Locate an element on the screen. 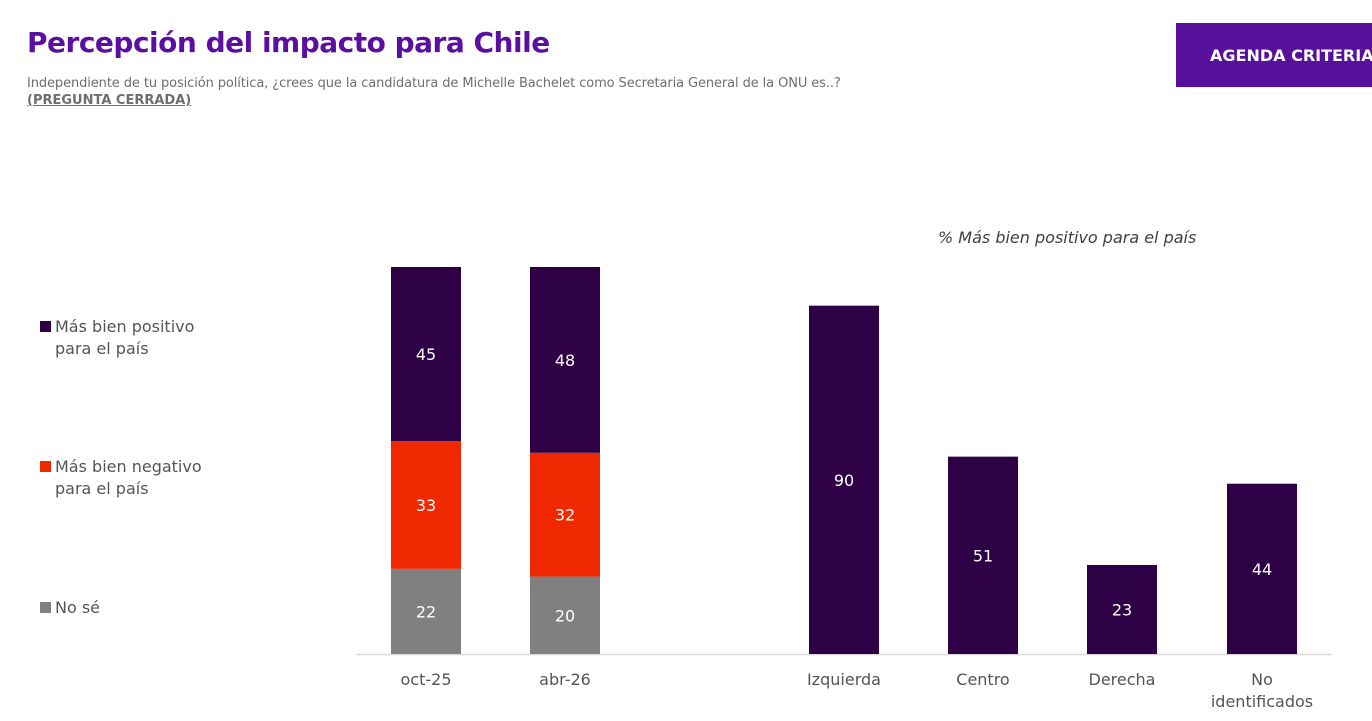 This screenshot has width=1372, height=721. legend-swatch-positive is located at coordinates (45, 326).